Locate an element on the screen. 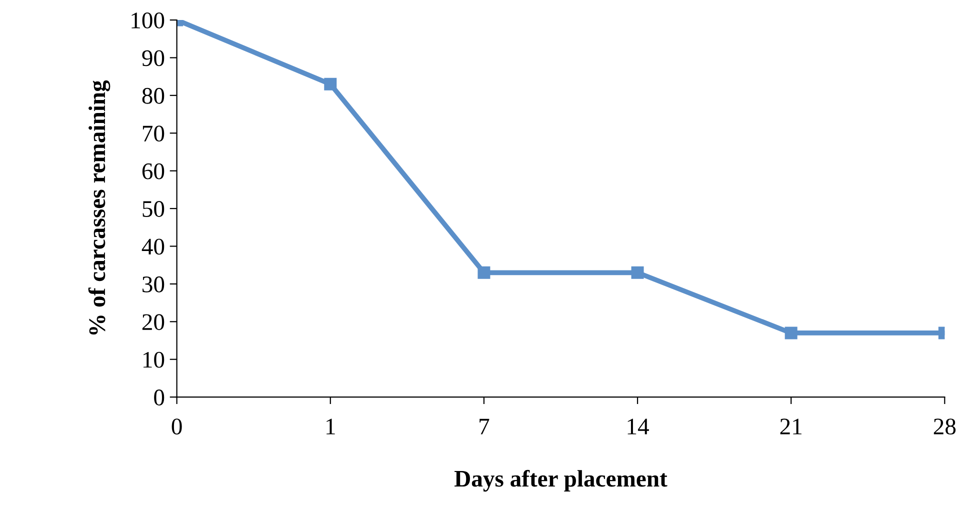 This screenshot has height=513, width=961. y-tick-label: 50 is located at coordinates (153, 209).